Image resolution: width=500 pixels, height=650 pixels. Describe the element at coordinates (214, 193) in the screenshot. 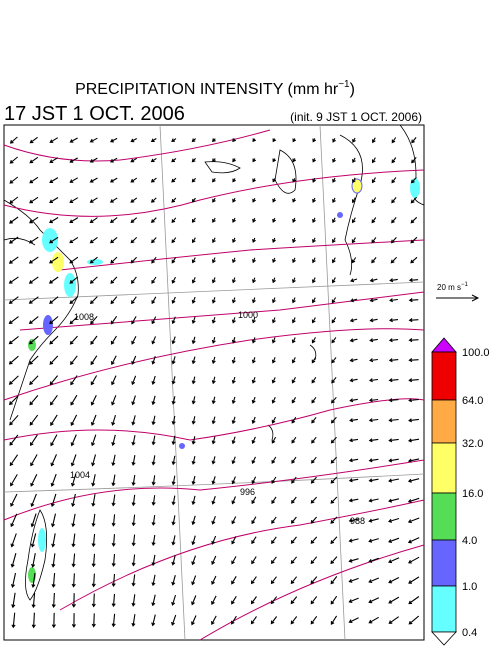

I see `isobar` at that location.